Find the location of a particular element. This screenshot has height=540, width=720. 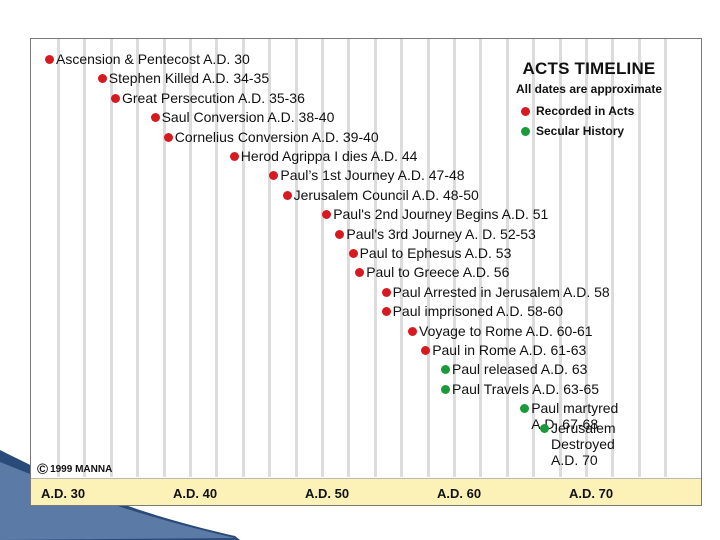

event-label: Paul Arrested in Jerusalem A.D. 58 is located at coordinates (501, 291).